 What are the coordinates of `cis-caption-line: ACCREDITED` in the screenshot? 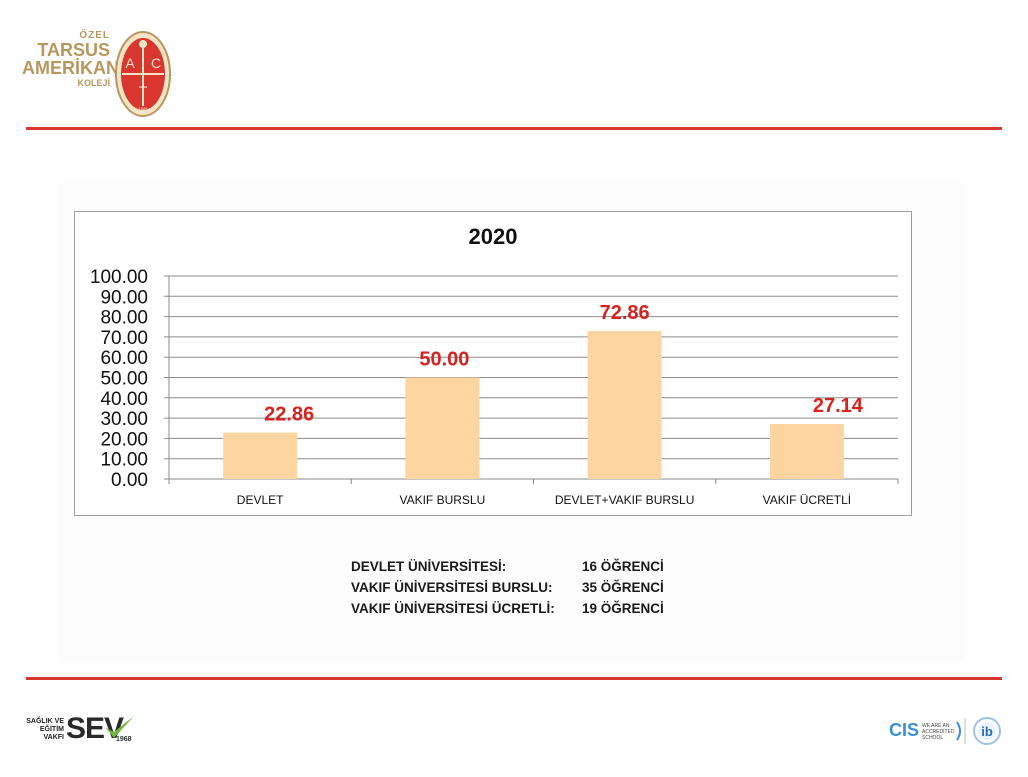 It's located at (938, 732).